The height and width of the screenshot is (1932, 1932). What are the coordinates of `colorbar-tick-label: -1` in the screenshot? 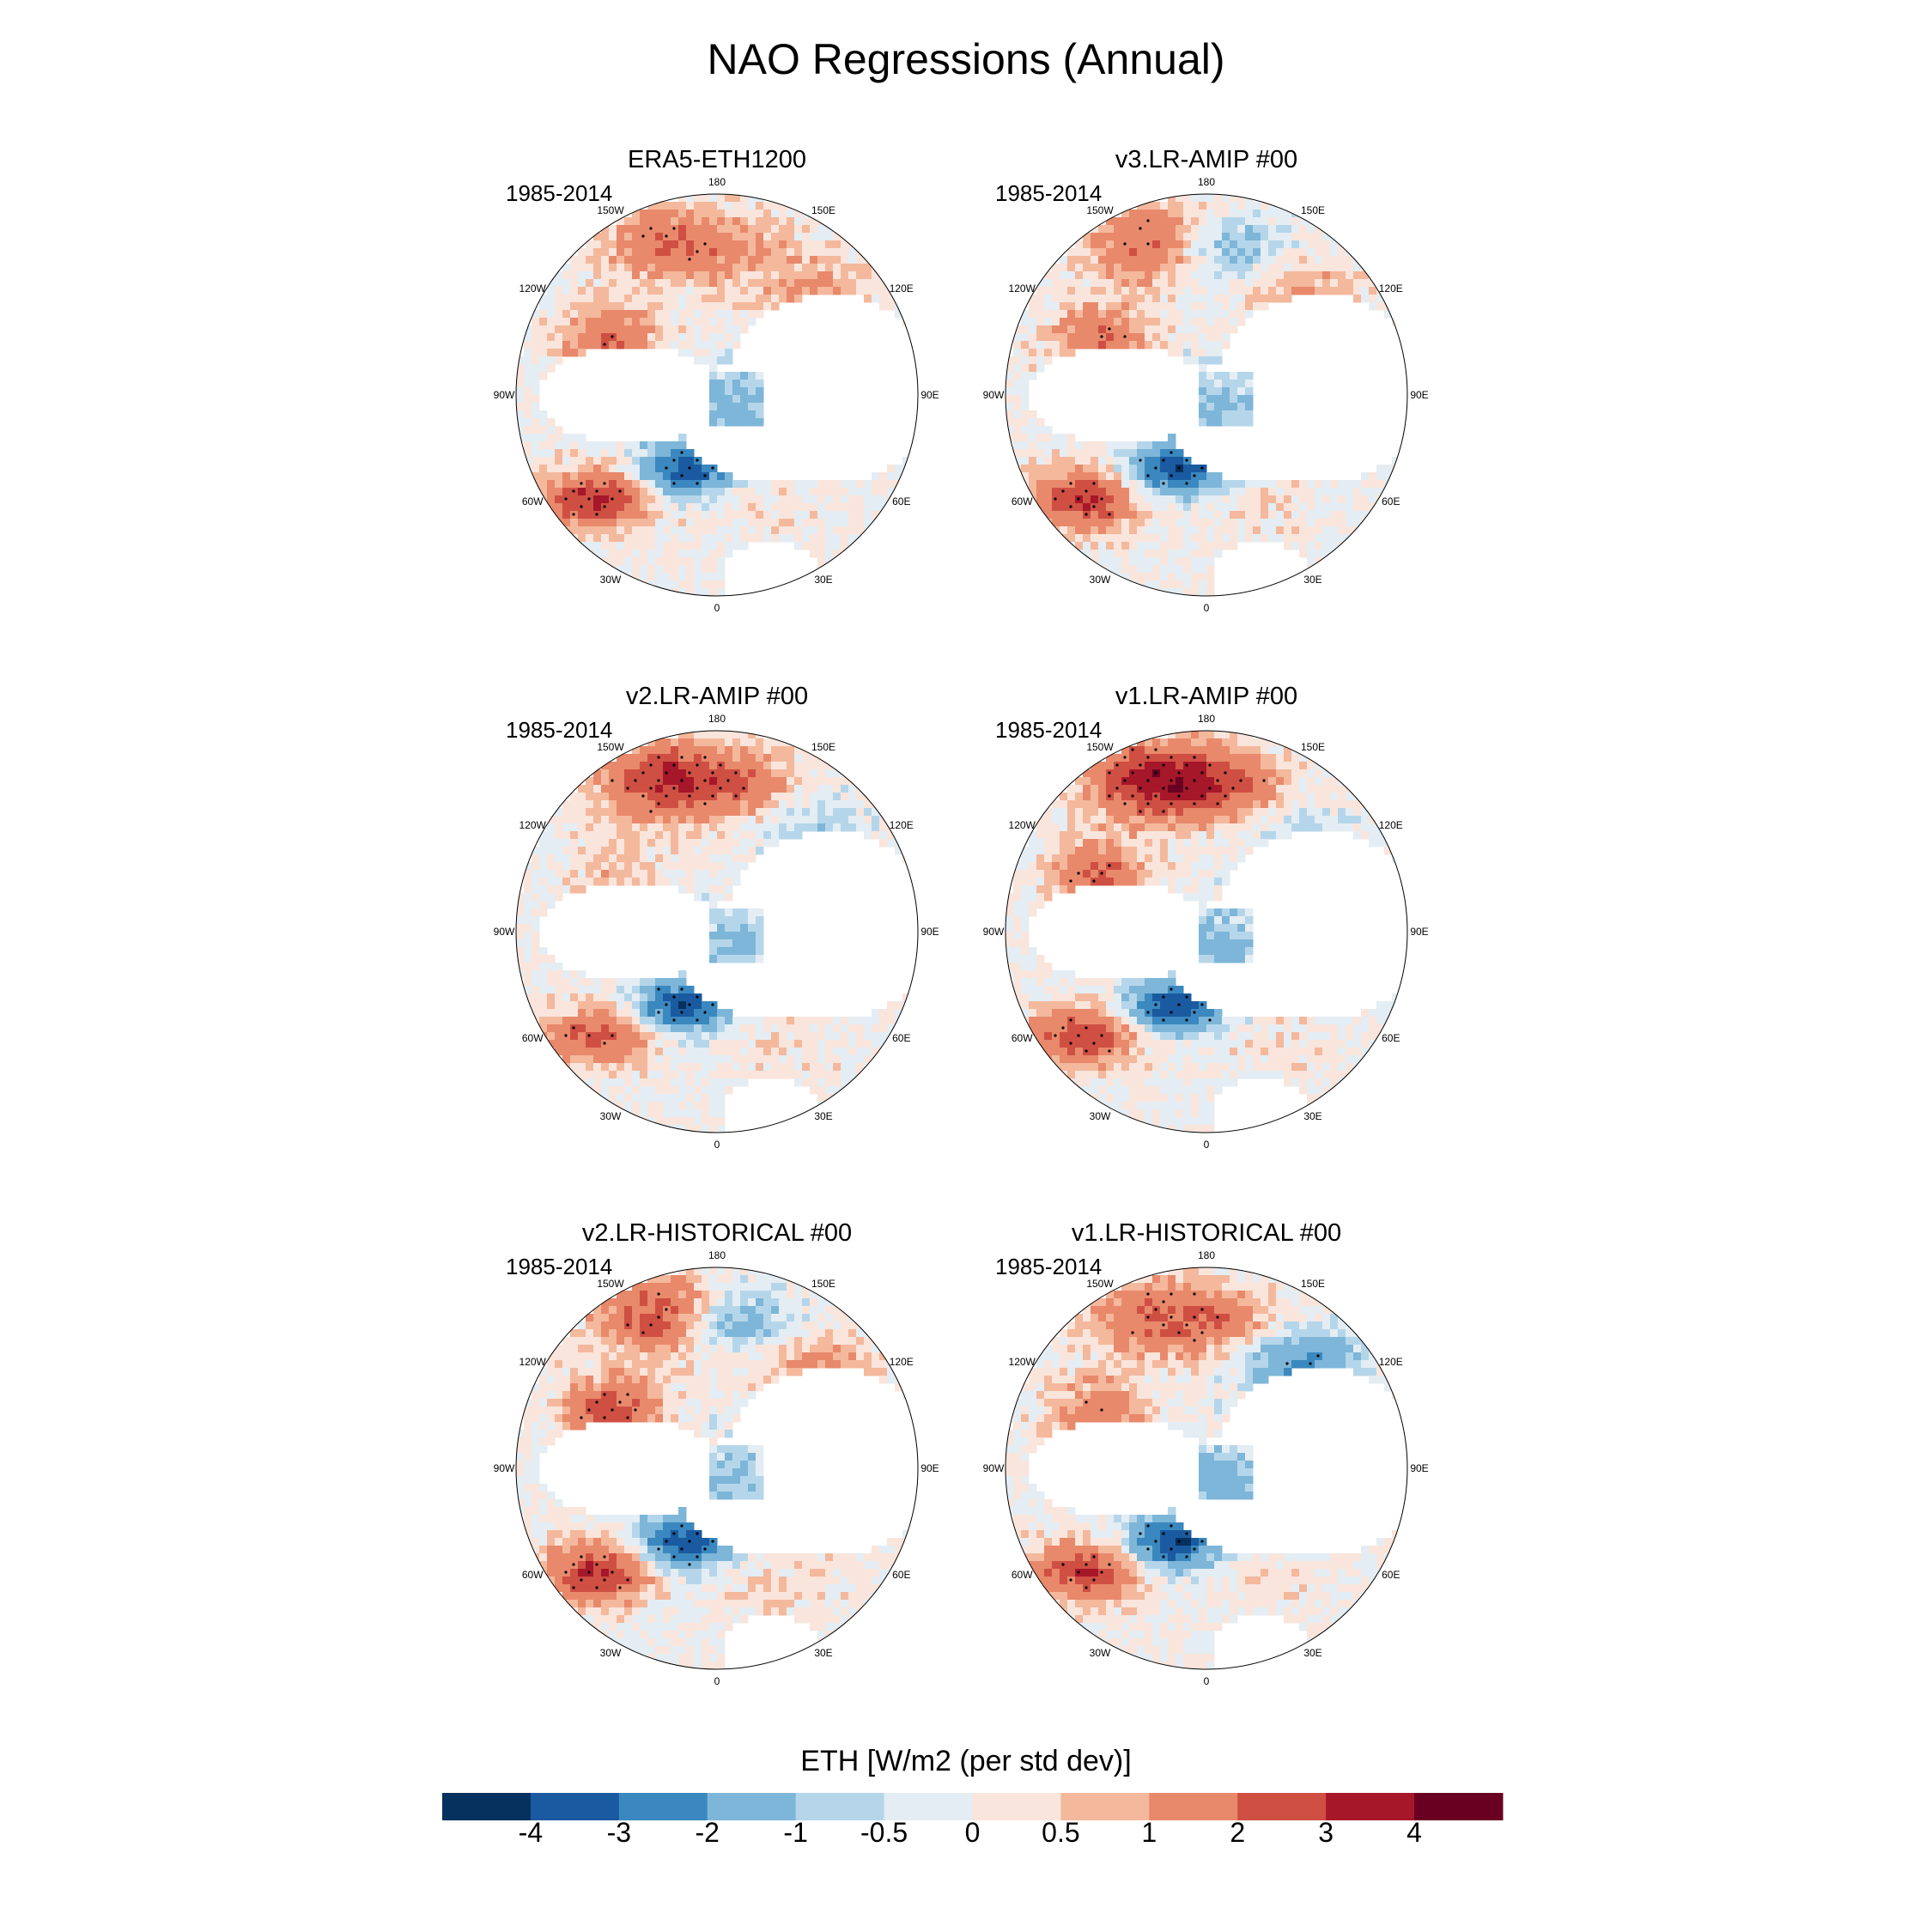 It's located at (795, 1833).